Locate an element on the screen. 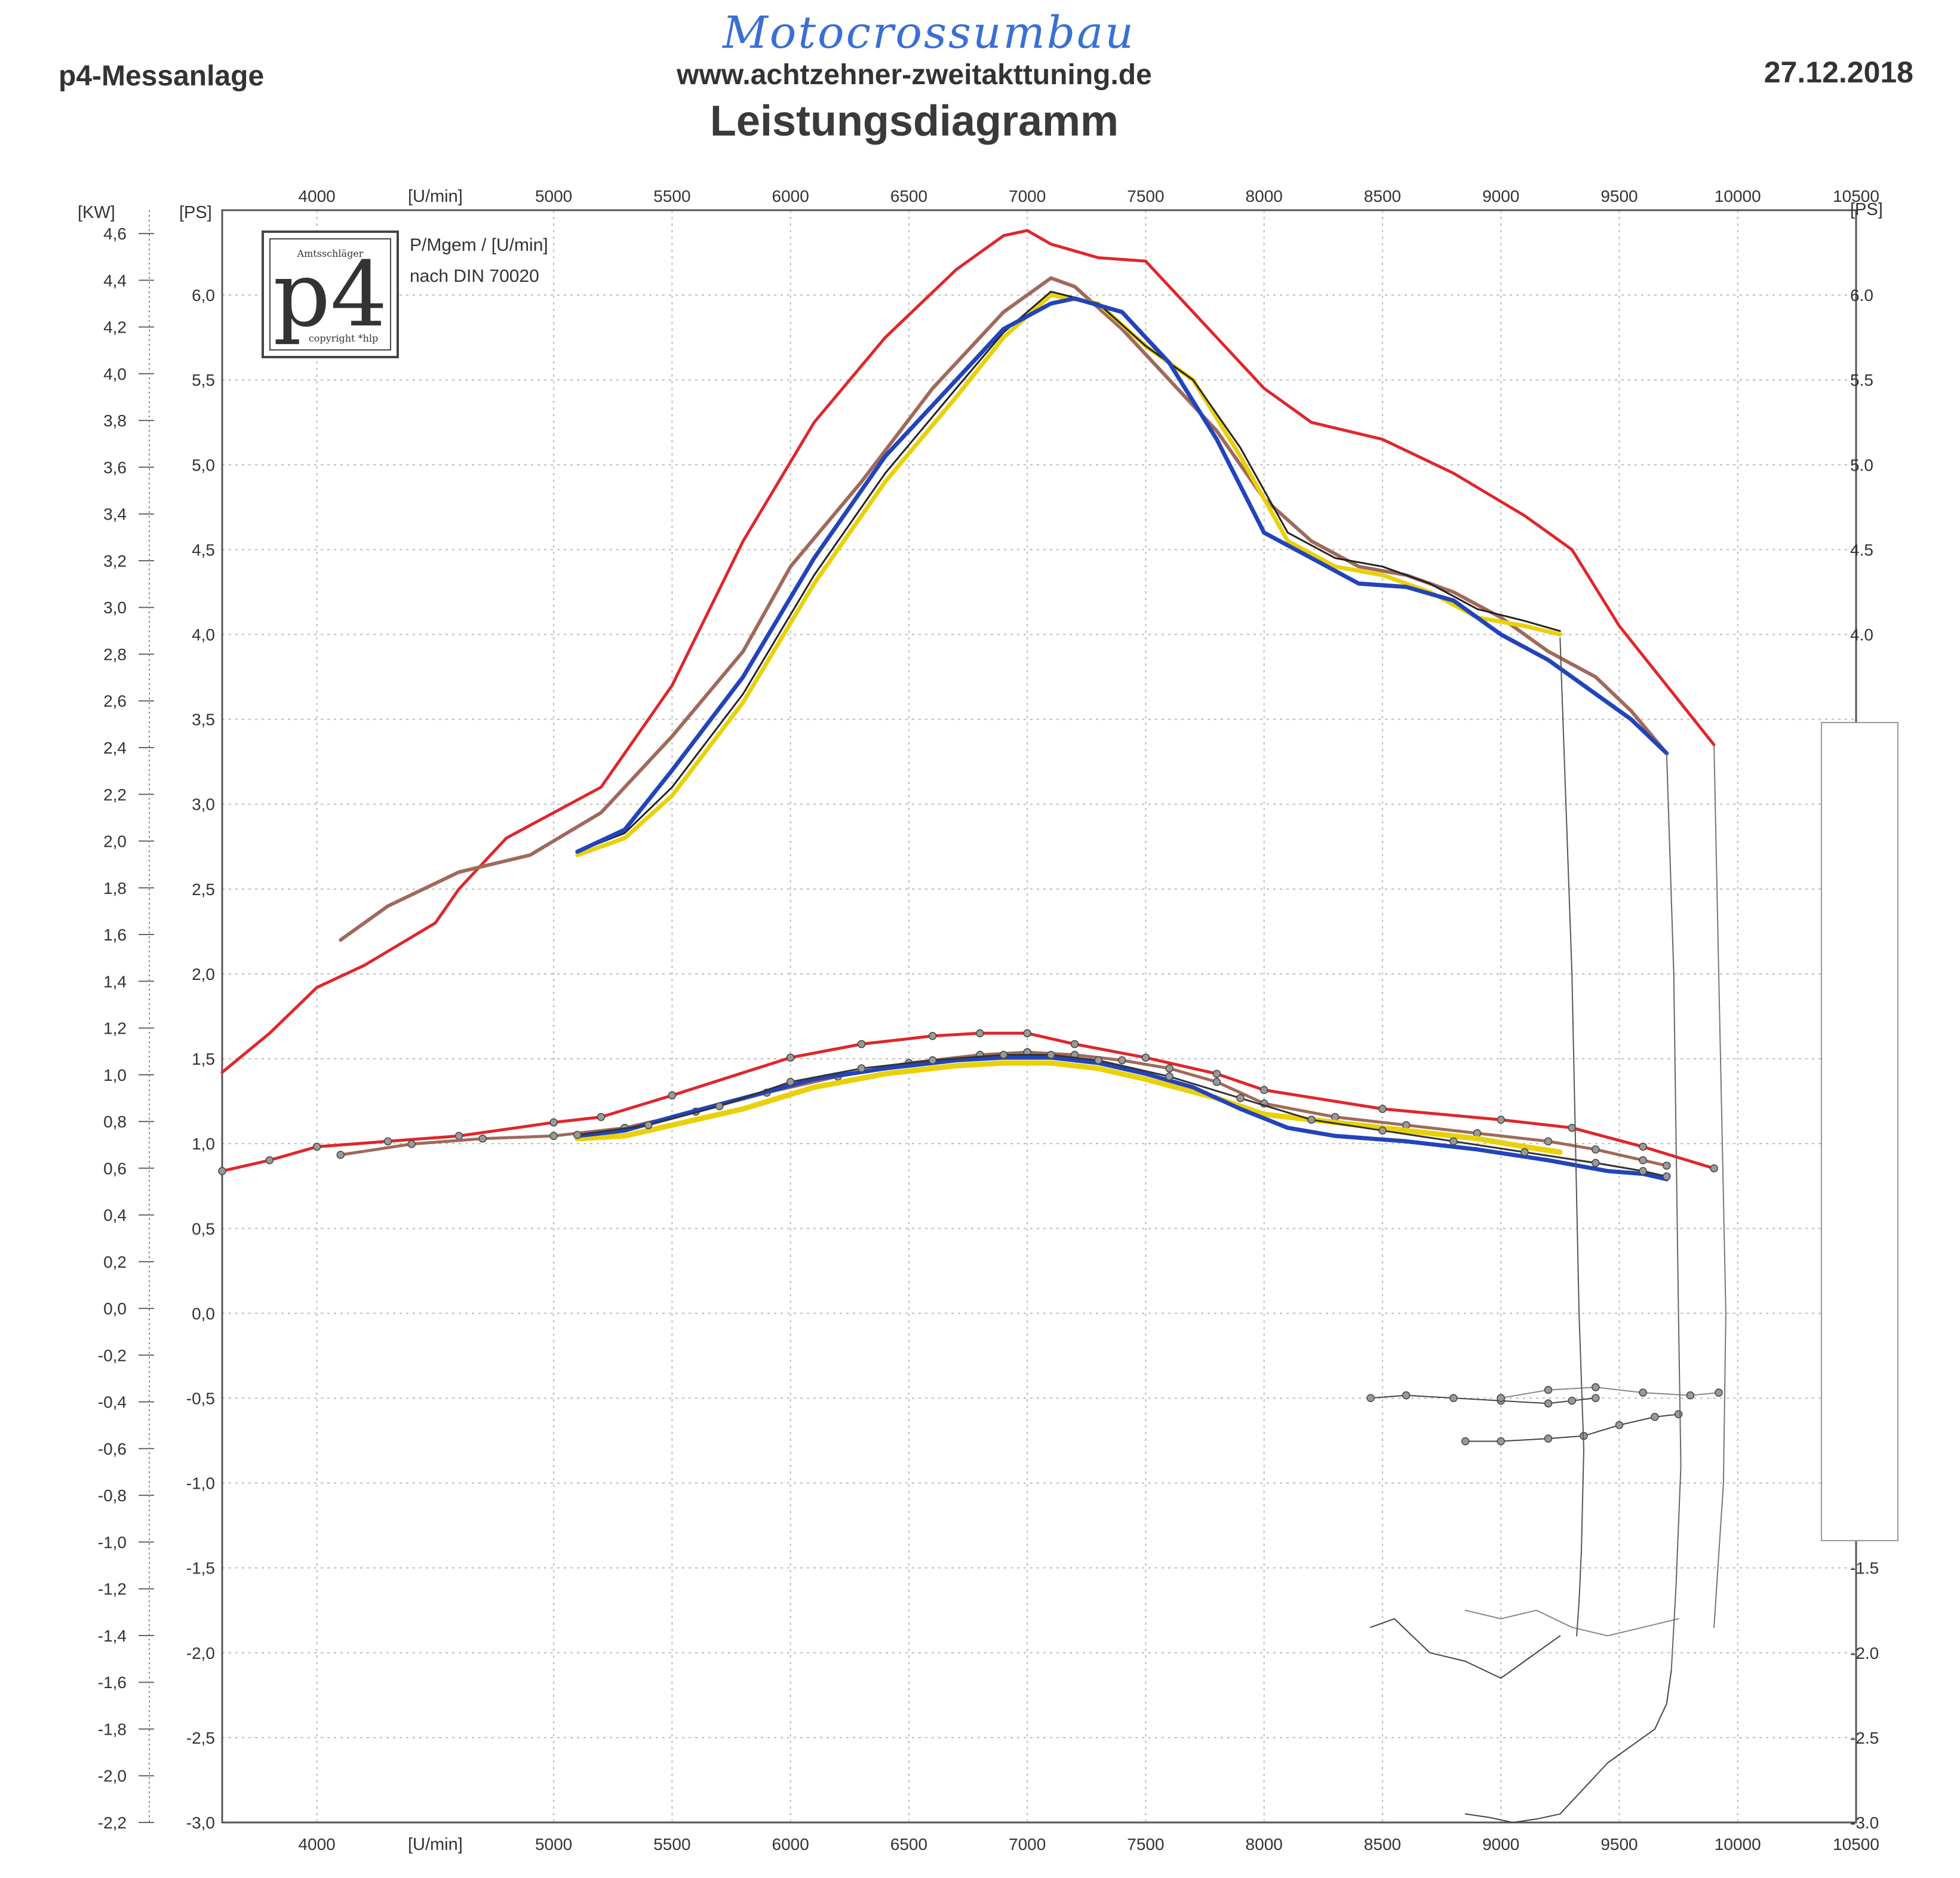 This screenshot has width=1960, height=1878. stamp-top-text: Amtsschläger is located at coordinates (330, 253).